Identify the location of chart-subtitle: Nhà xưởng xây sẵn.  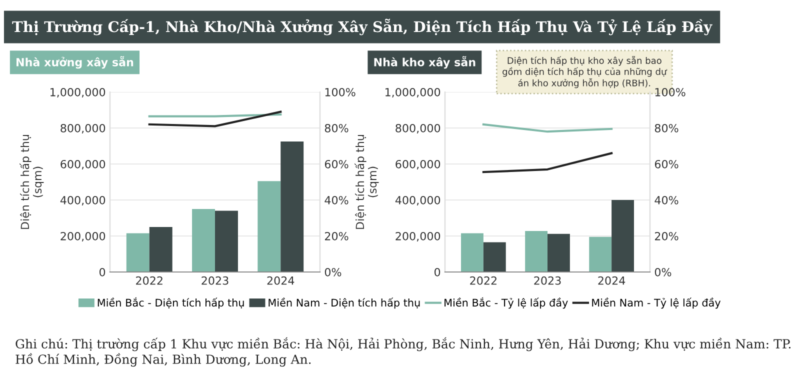
(75, 62).